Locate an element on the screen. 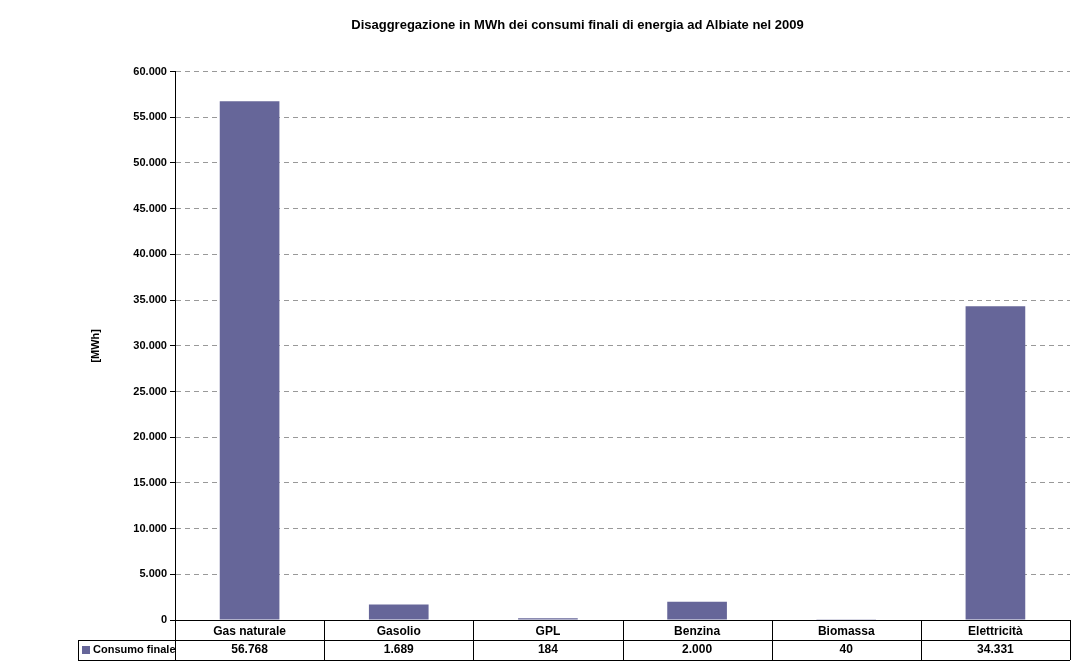  y-tick-label: 0 is located at coordinates (163, 619).